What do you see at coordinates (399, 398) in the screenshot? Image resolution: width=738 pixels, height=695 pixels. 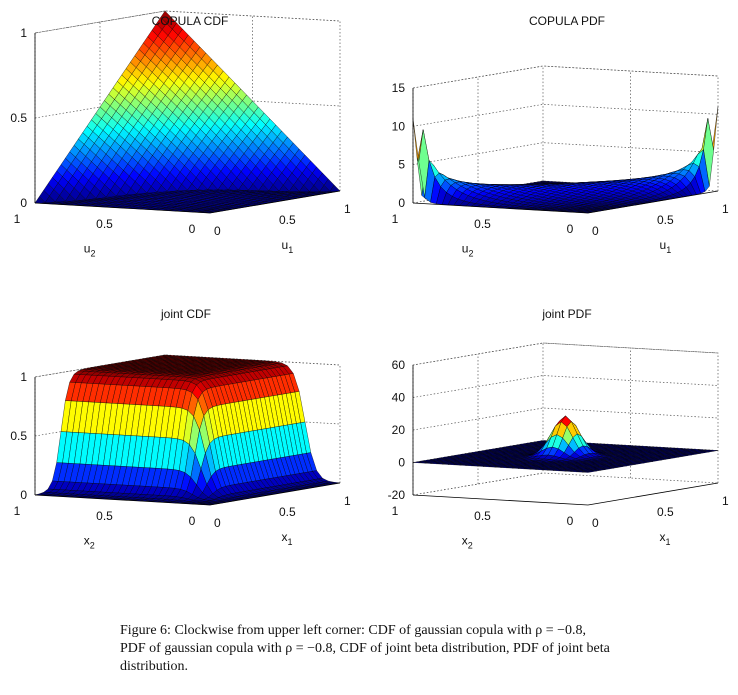 I see `z-tick-label: 40` at bounding box center [399, 398].